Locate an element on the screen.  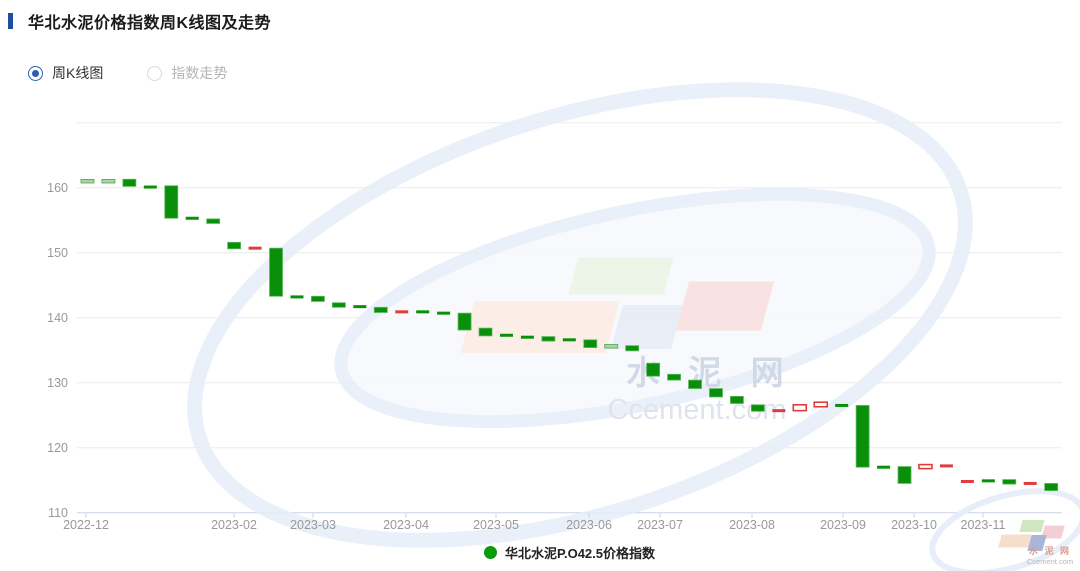
title-accent-bar is located at coordinates (10, 21).